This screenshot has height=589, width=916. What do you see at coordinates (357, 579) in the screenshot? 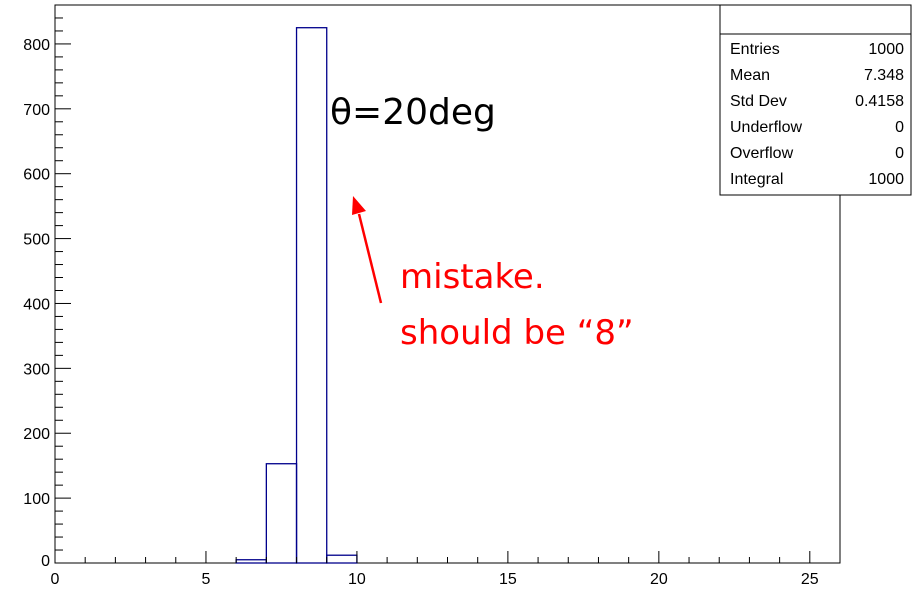
I see `x-tick-label: 10` at bounding box center [357, 579].